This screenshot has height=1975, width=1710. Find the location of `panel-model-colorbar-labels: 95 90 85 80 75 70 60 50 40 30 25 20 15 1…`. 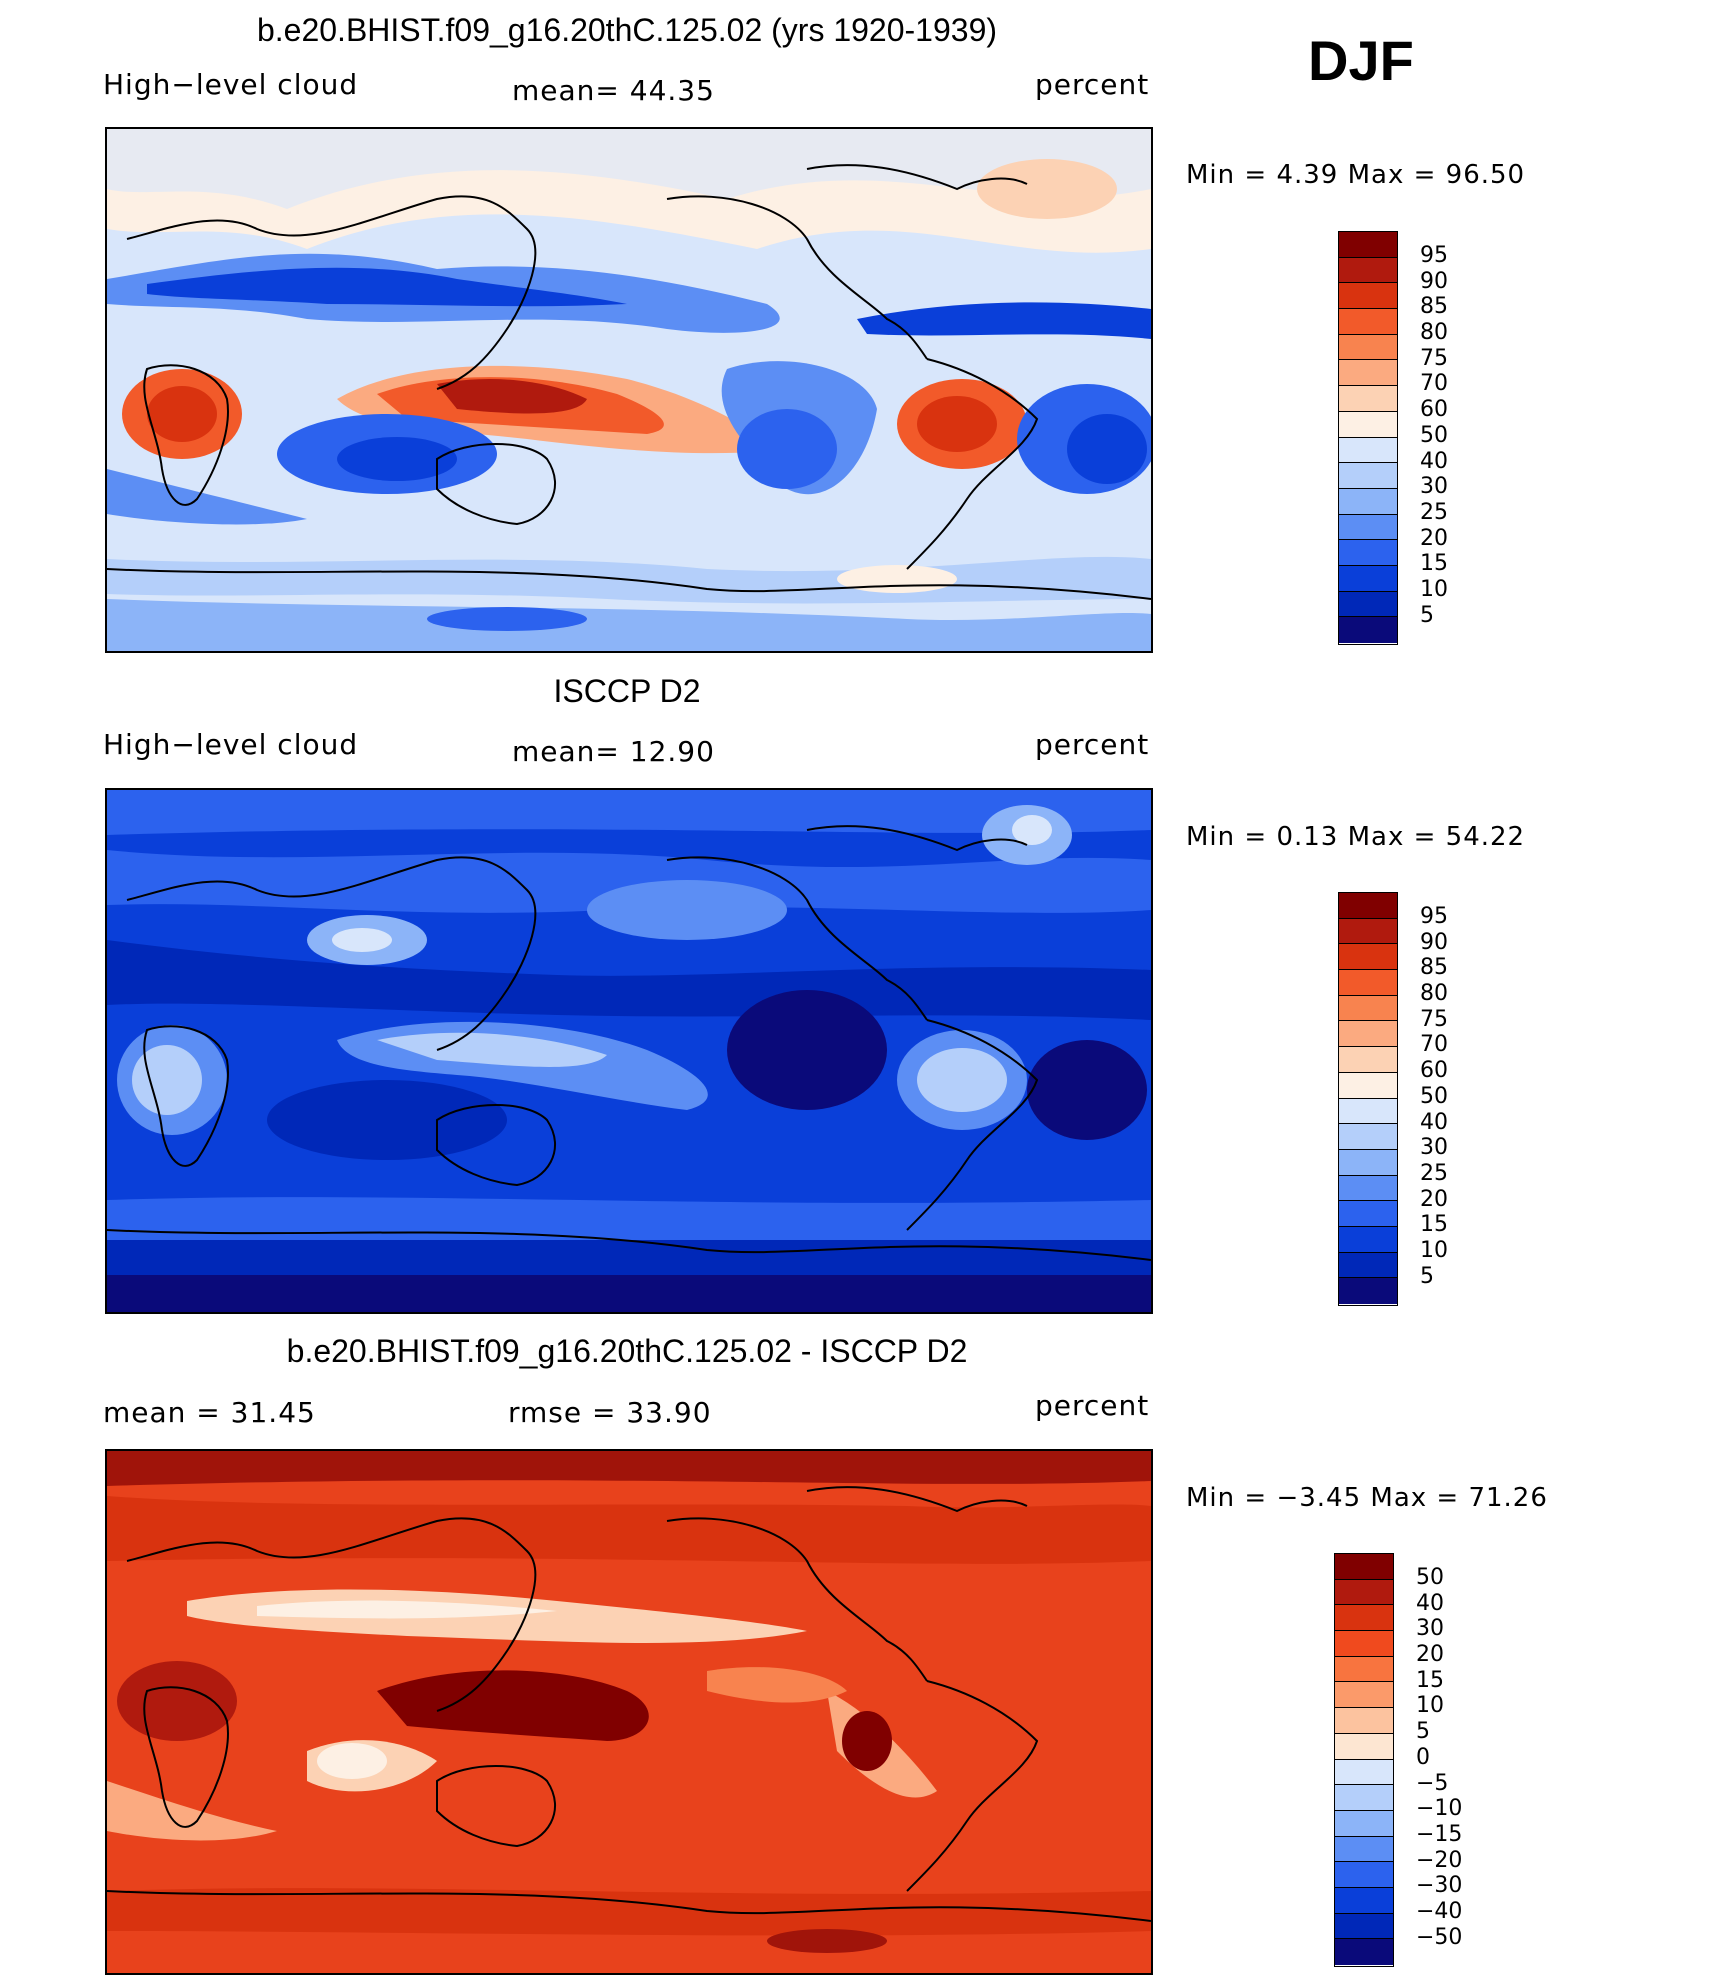

panel-model-colorbar-labels: 95 90 85 80 75 70 60 50 40 30 25 20 15 1… is located at coordinates (1434, 435).